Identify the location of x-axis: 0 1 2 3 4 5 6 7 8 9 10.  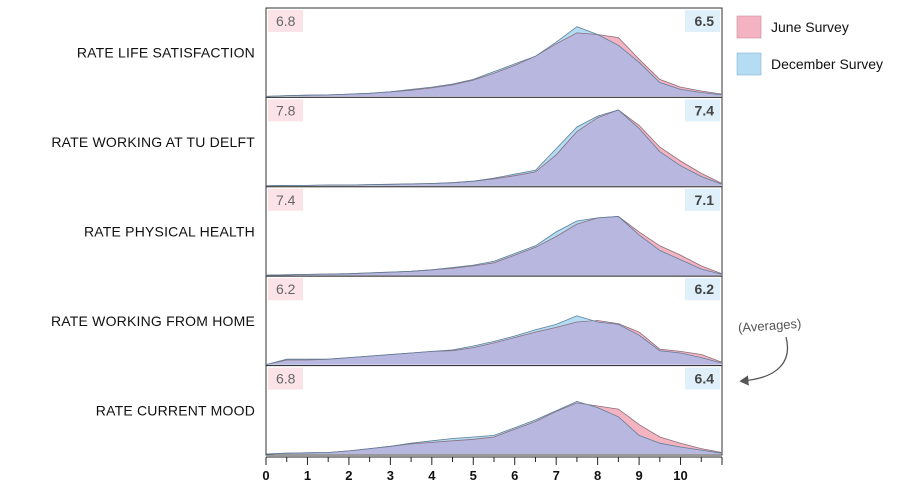
(492, 469).